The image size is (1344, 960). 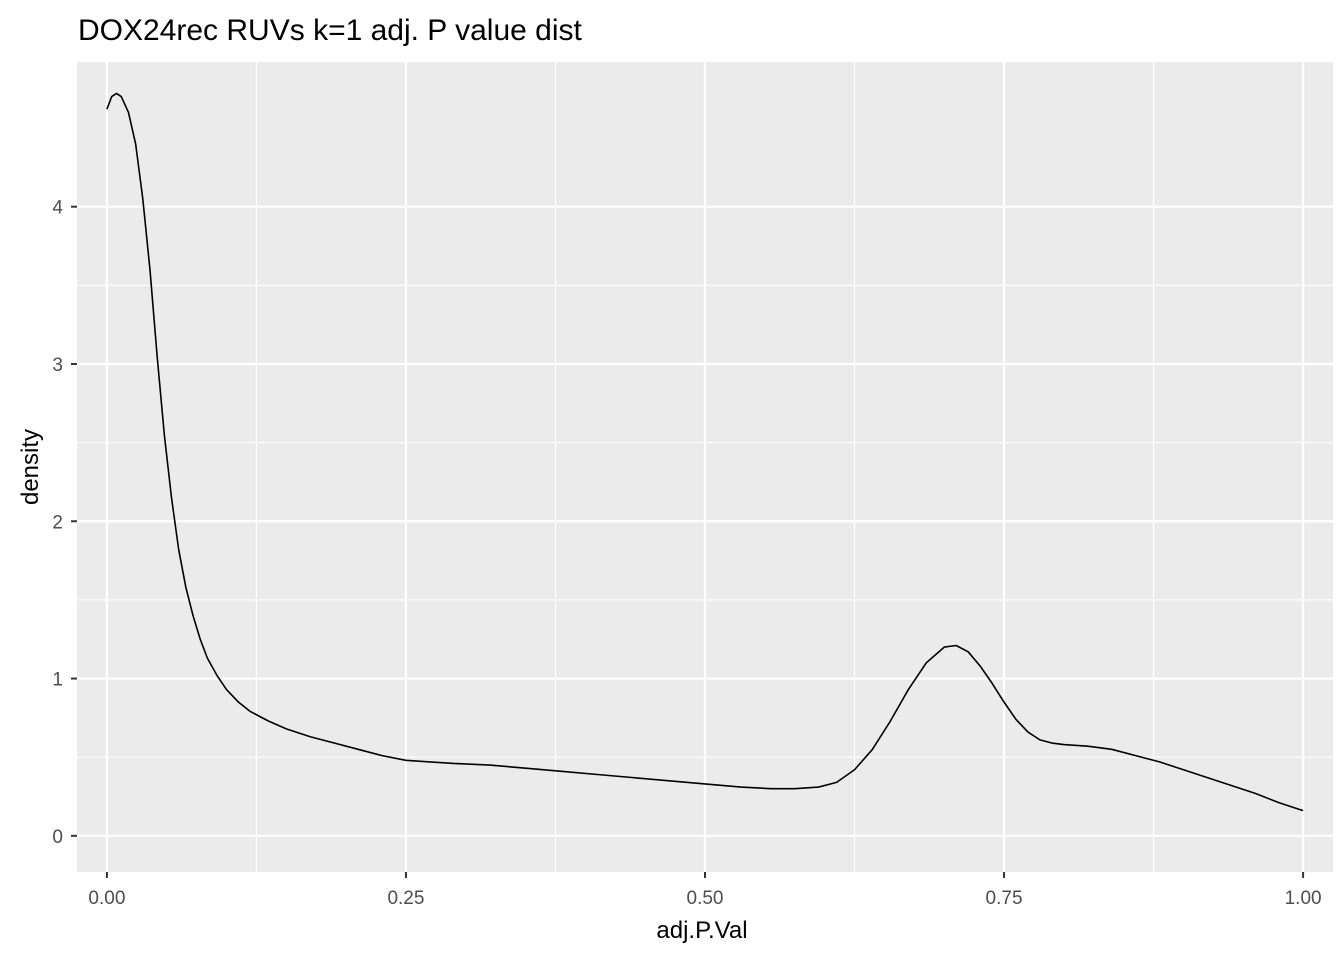 What do you see at coordinates (1004, 898) in the screenshot?
I see `x-tick-label: 0.75` at bounding box center [1004, 898].